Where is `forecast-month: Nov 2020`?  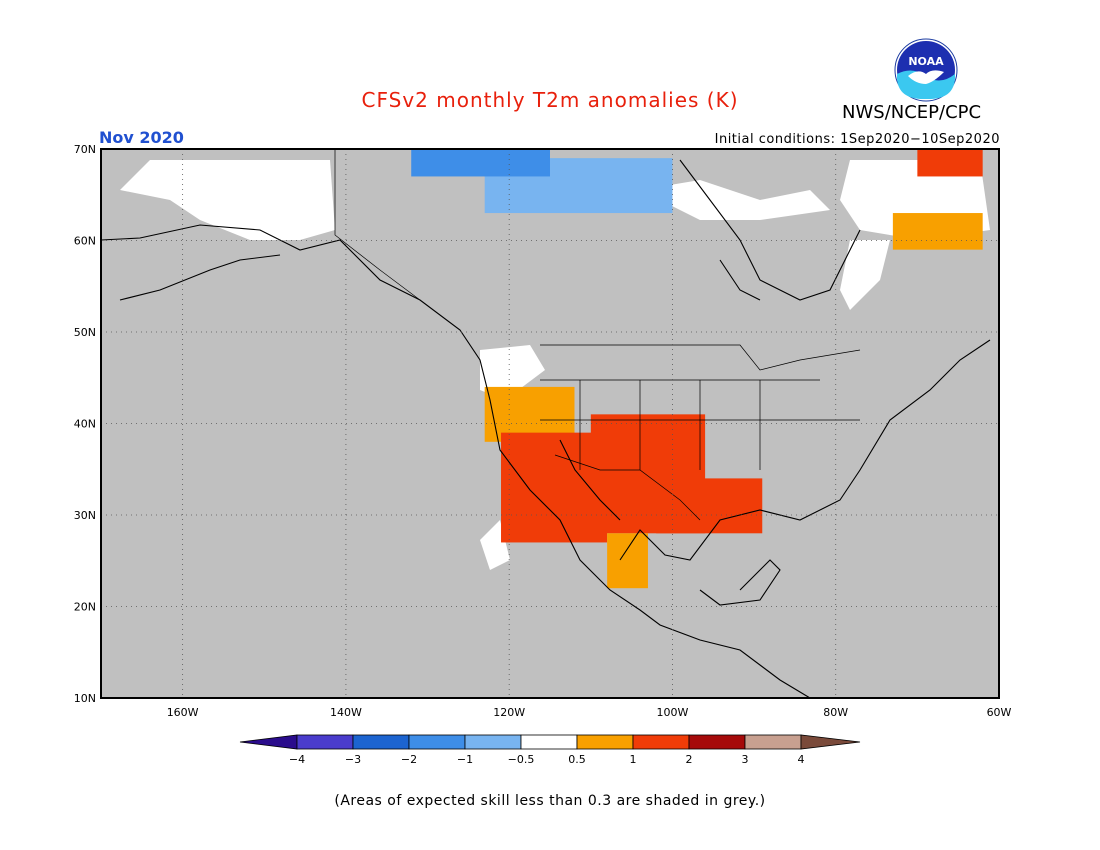 forecast-month: Nov 2020 is located at coordinates (141, 137).